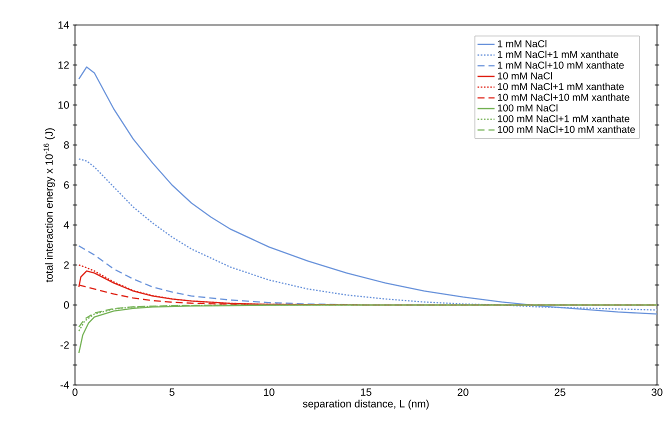 The height and width of the screenshot is (447, 667). I want to click on y-tick-label: 4, so click(67, 225).